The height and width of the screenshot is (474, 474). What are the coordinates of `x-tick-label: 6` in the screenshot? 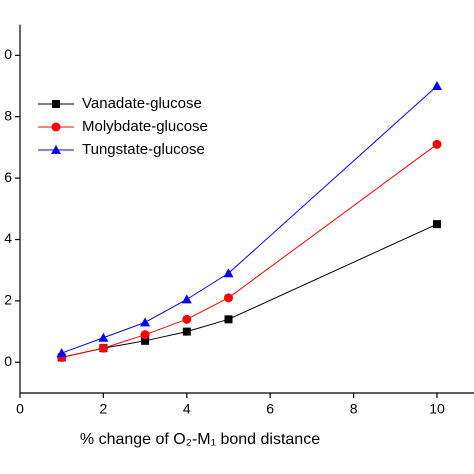 It's located at (270, 409).